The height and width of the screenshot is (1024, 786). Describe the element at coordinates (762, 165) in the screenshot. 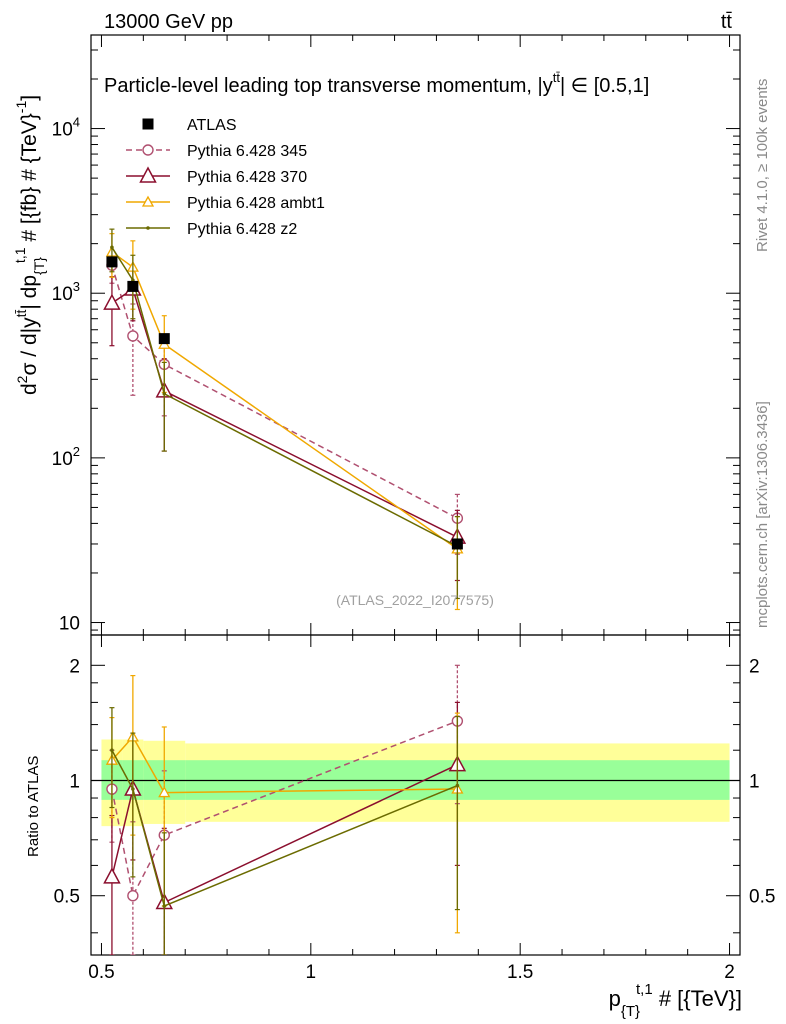

I see `rivet-label: Rivet 4.1.0, ≥ 100k events` at that location.